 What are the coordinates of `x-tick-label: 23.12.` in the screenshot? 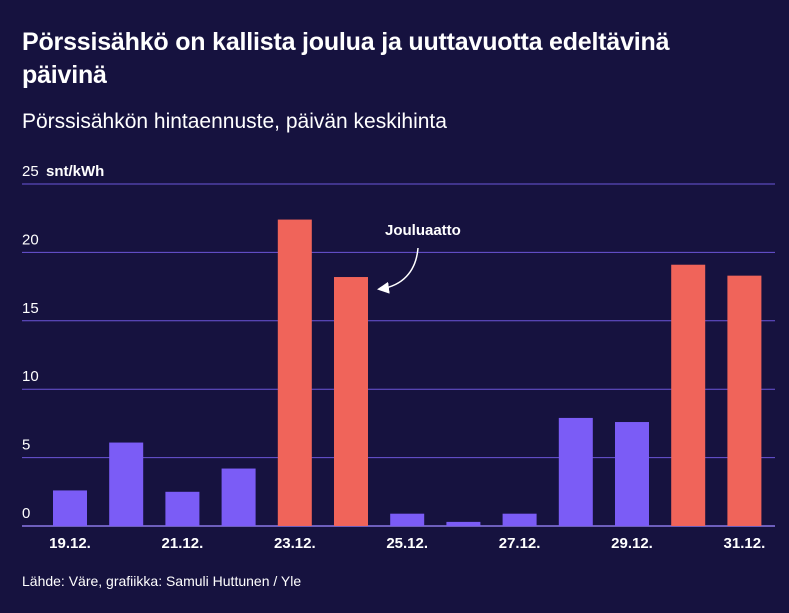 It's located at (295, 543).